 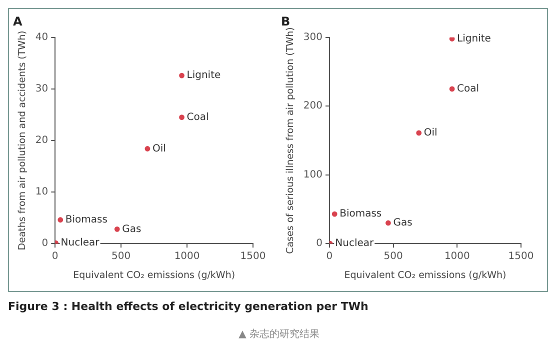 What do you see at coordinates (41, 89) in the screenshot?
I see `y-tick-label: 30` at bounding box center [41, 89].